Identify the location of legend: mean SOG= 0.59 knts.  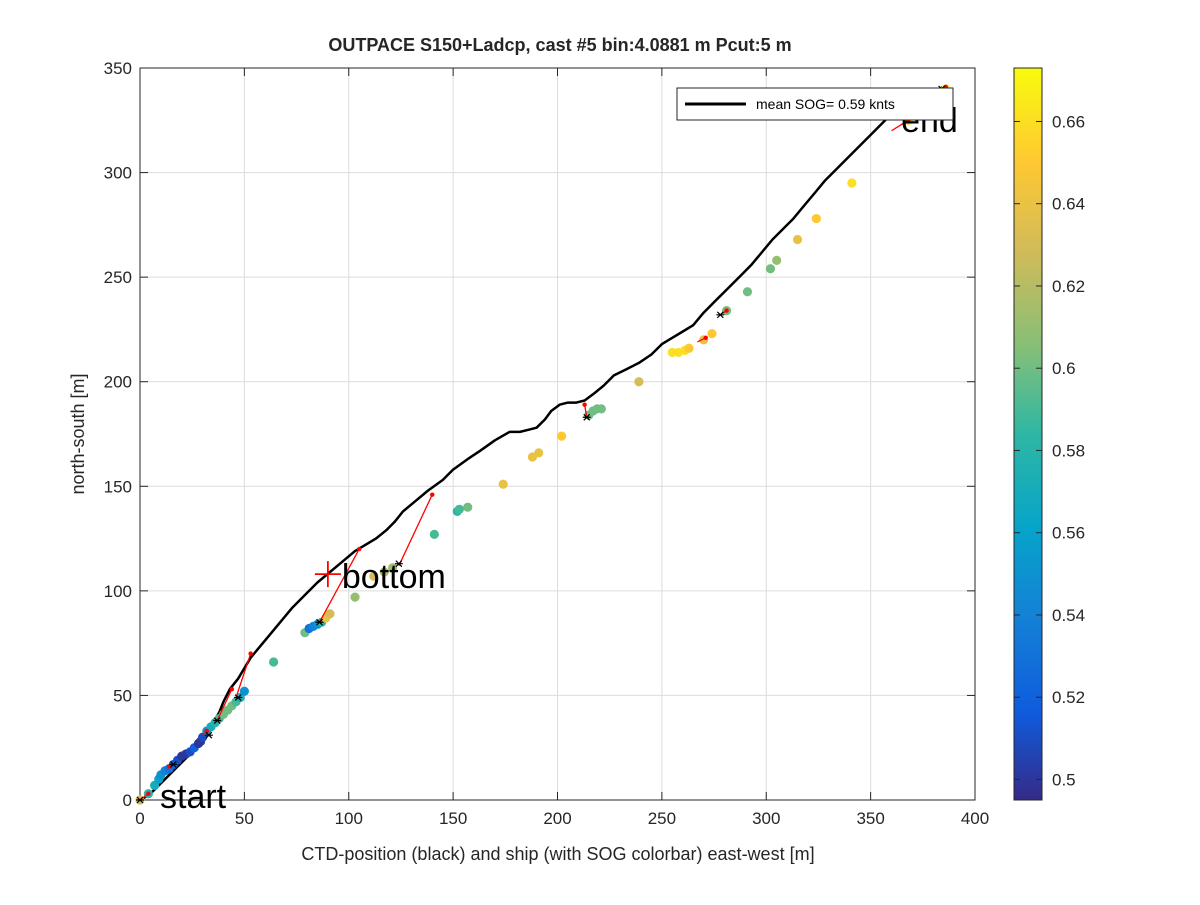
(815, 104).